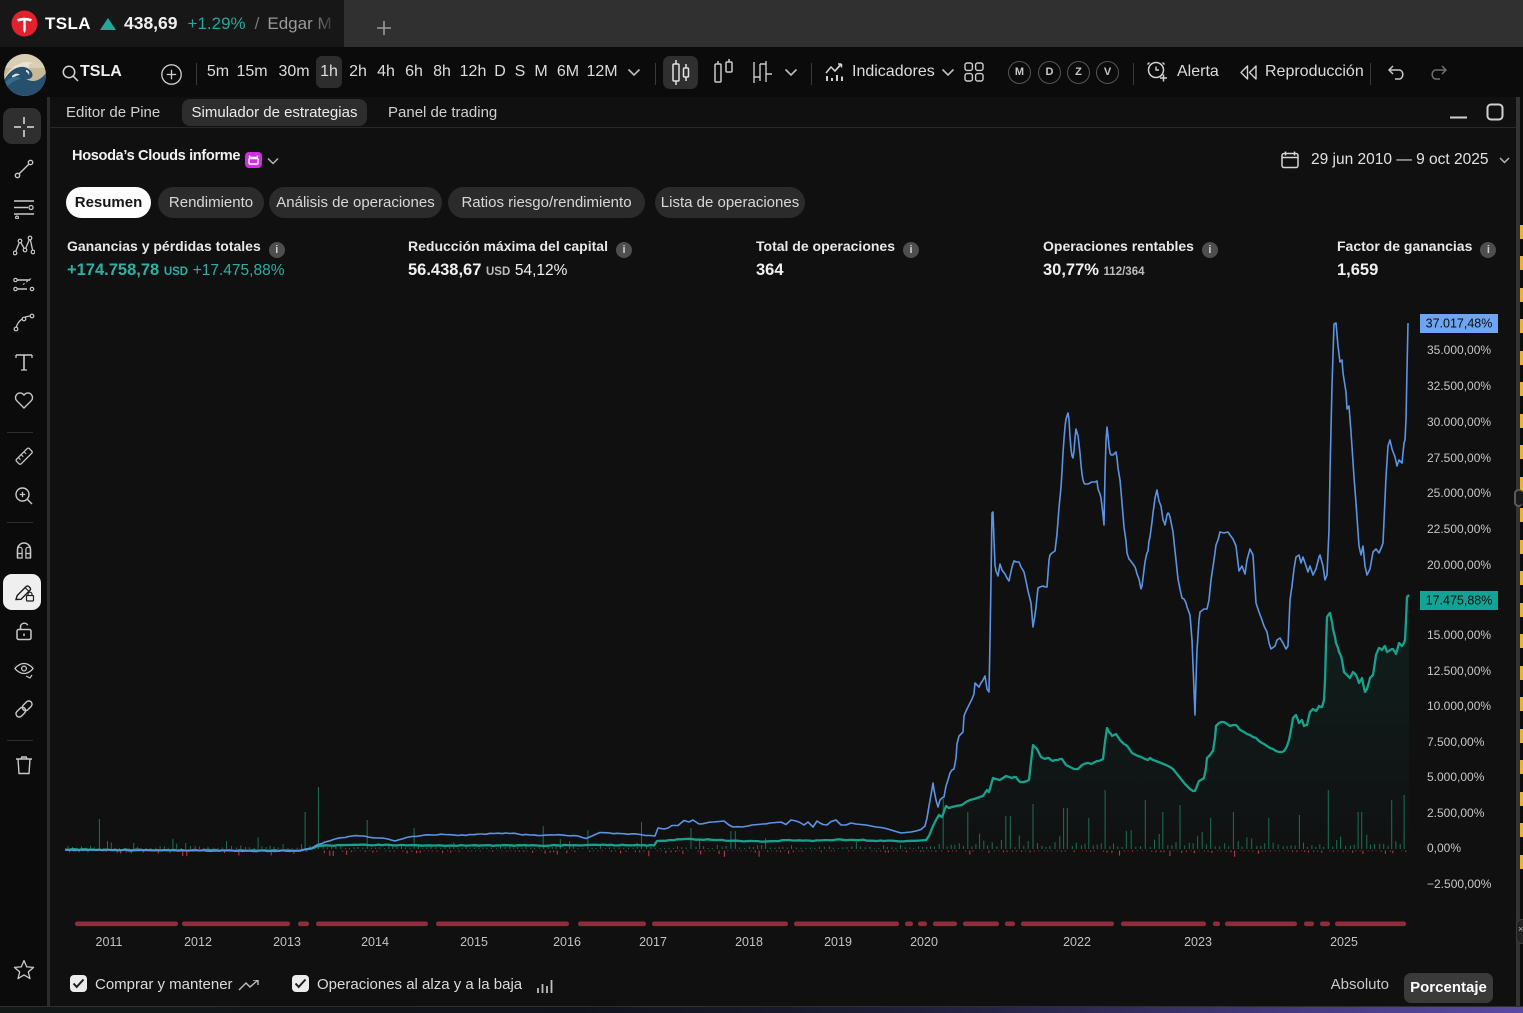  What do you see at coordinates (1459, 884) in the screenshot?
I see `svg-text: −2.500,00%` at bounding box center [1459, 884].